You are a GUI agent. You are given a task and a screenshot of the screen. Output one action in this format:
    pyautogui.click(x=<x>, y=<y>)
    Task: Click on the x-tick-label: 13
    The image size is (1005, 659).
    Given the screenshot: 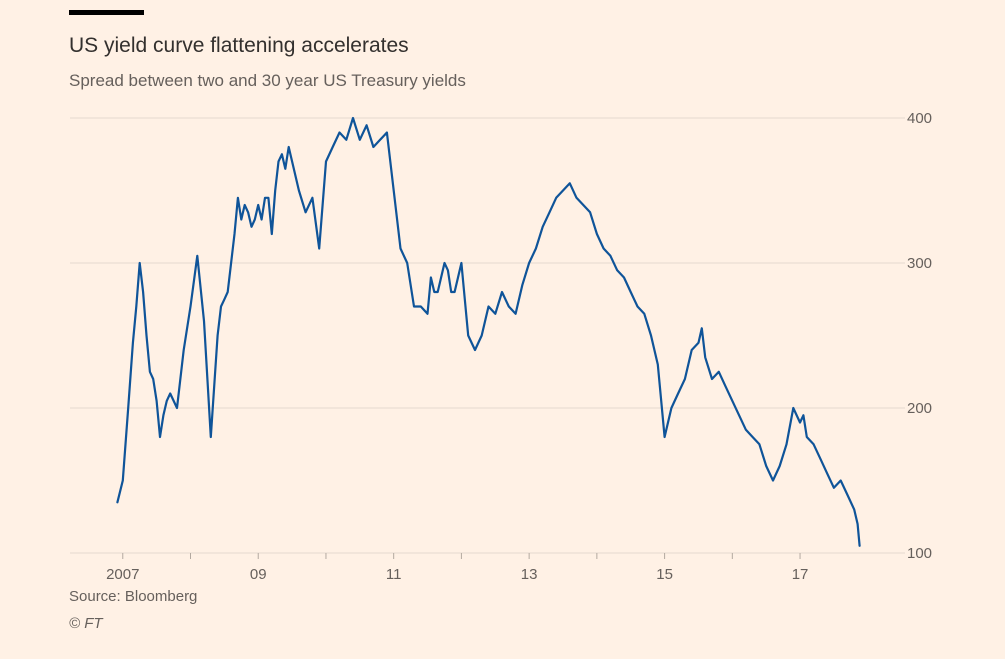 What is the action you would take?
    pyautogui.click(x=529, y=574)
    